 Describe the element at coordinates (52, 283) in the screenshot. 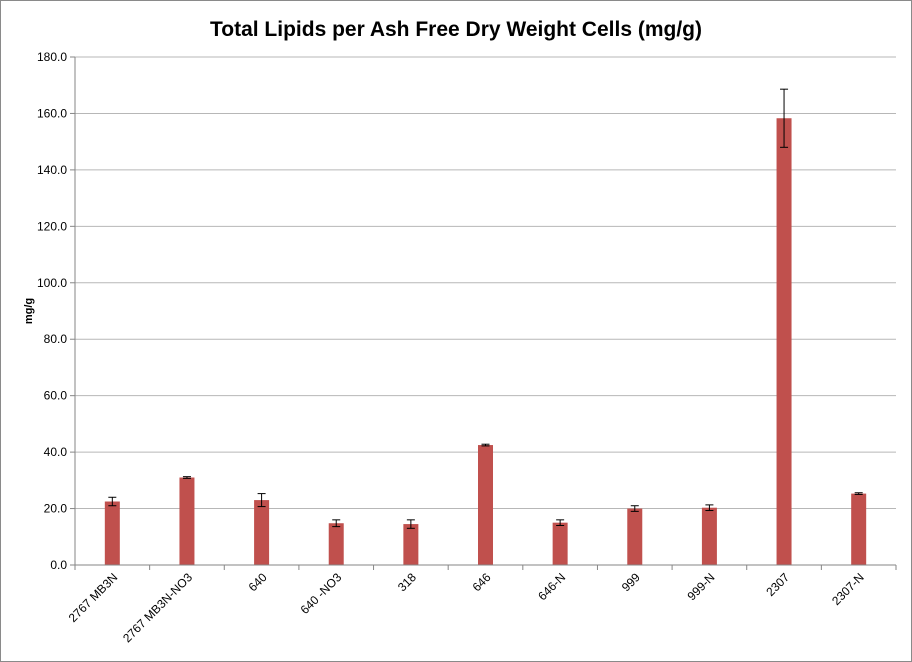

I see `y-tick-label: 100.0` at that location.